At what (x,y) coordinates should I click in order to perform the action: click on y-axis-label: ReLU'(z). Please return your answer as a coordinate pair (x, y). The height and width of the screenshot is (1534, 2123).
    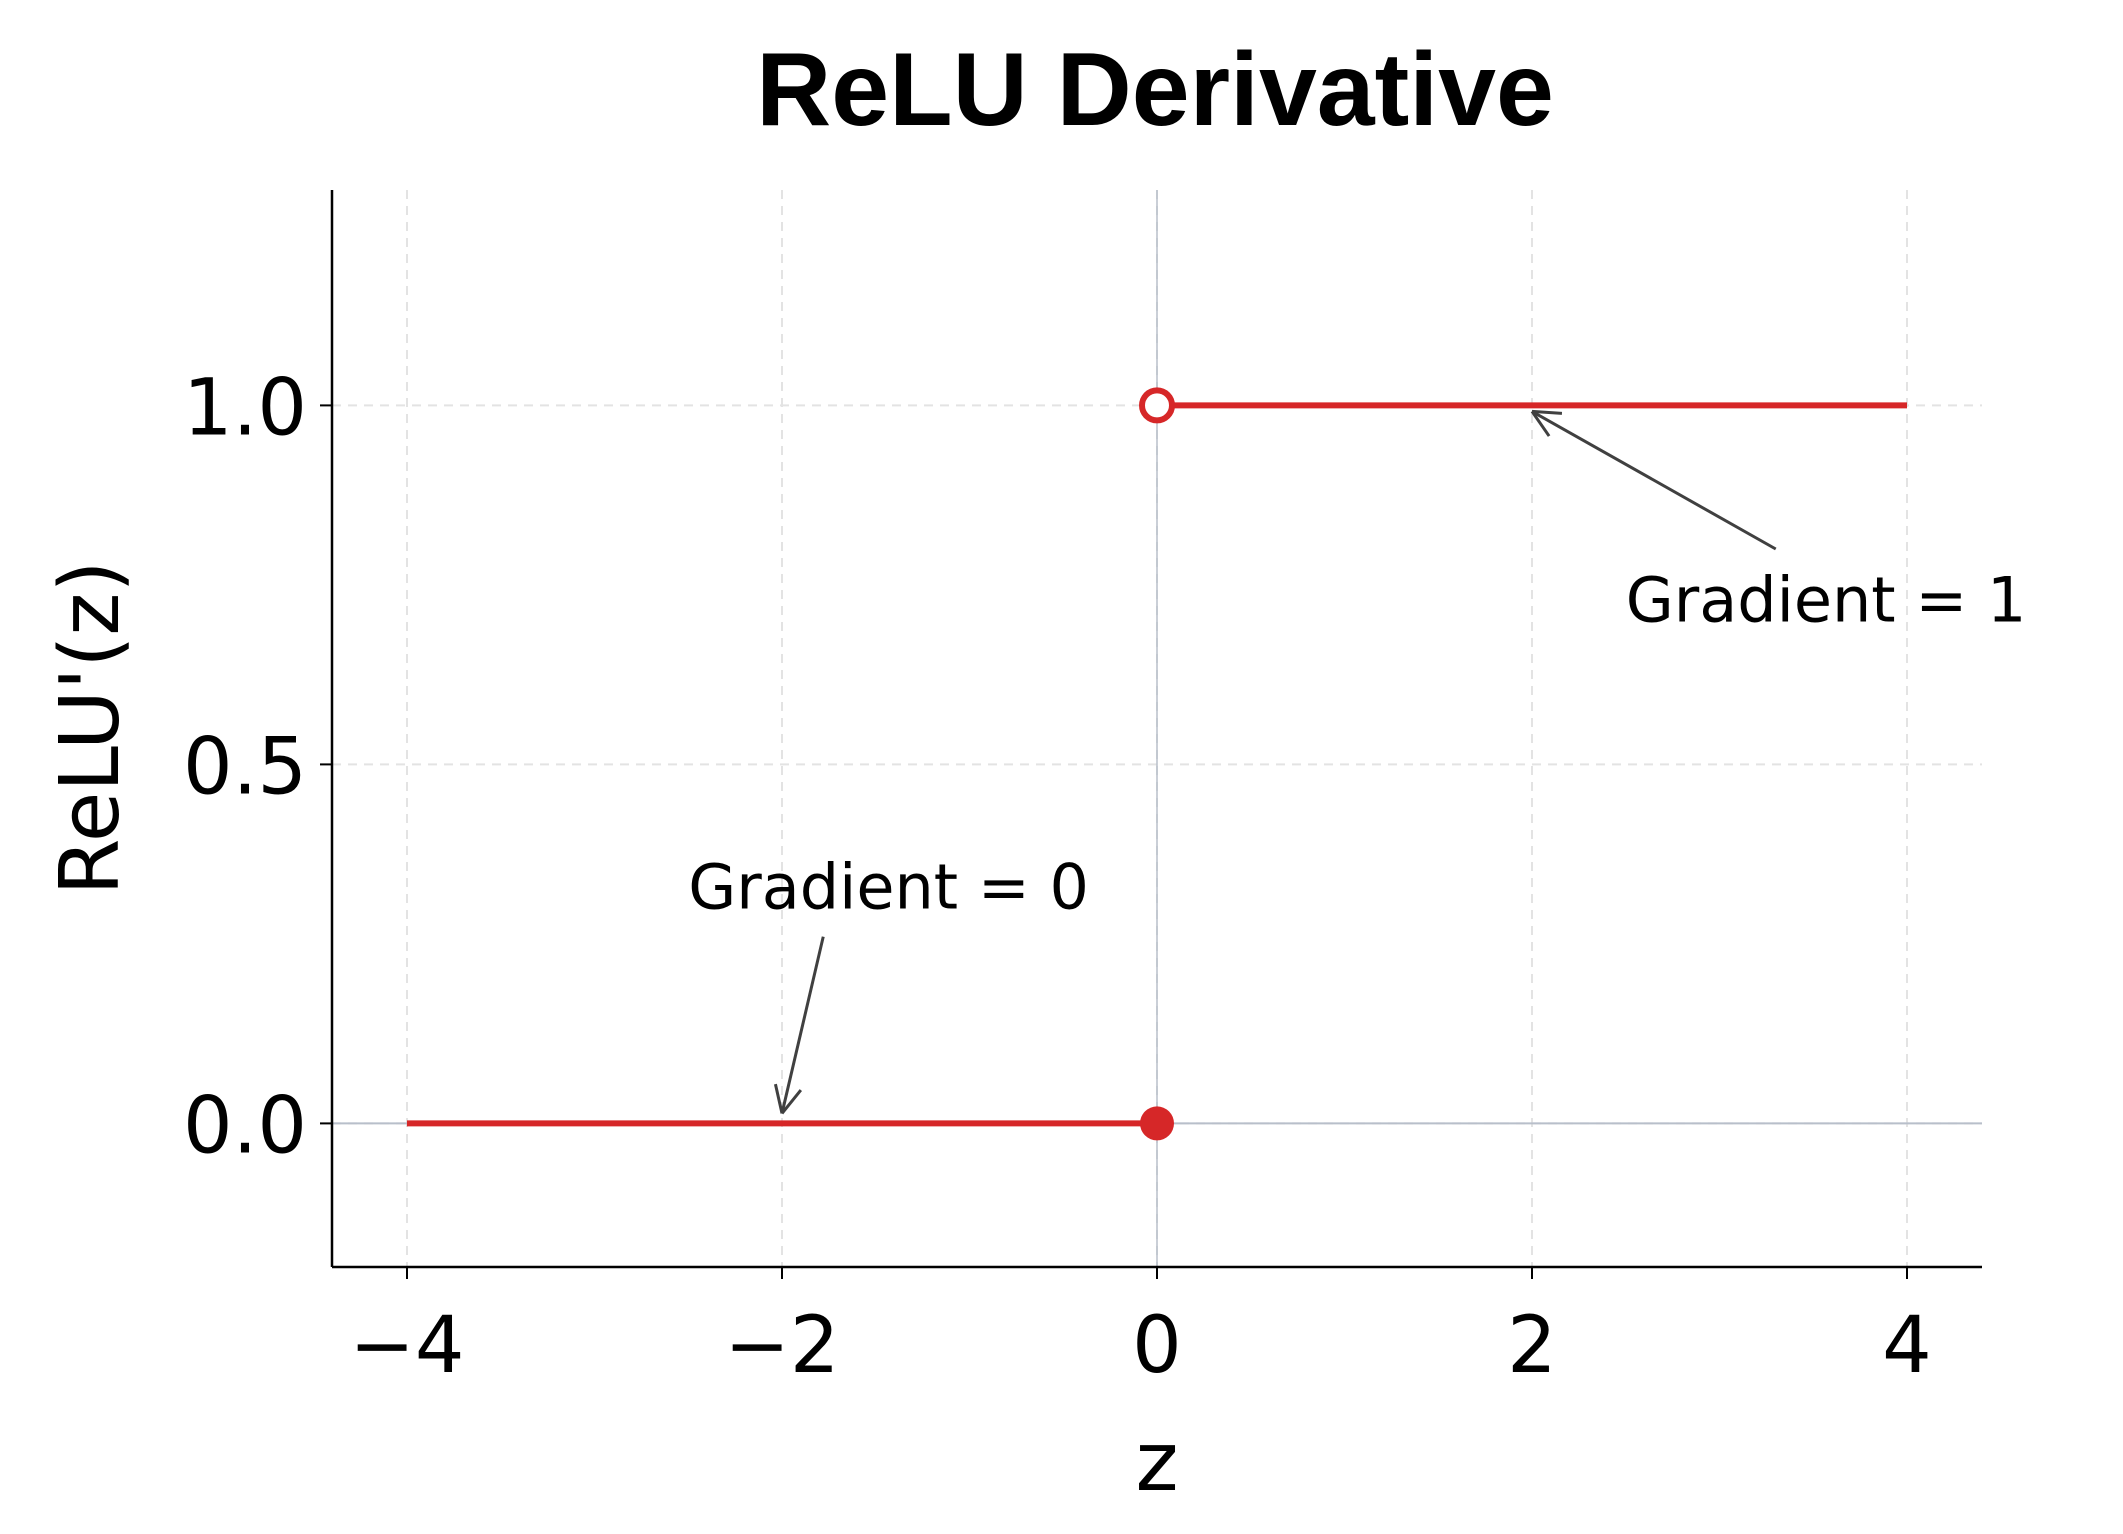
    Looking at the image, I should click on (90, 728).